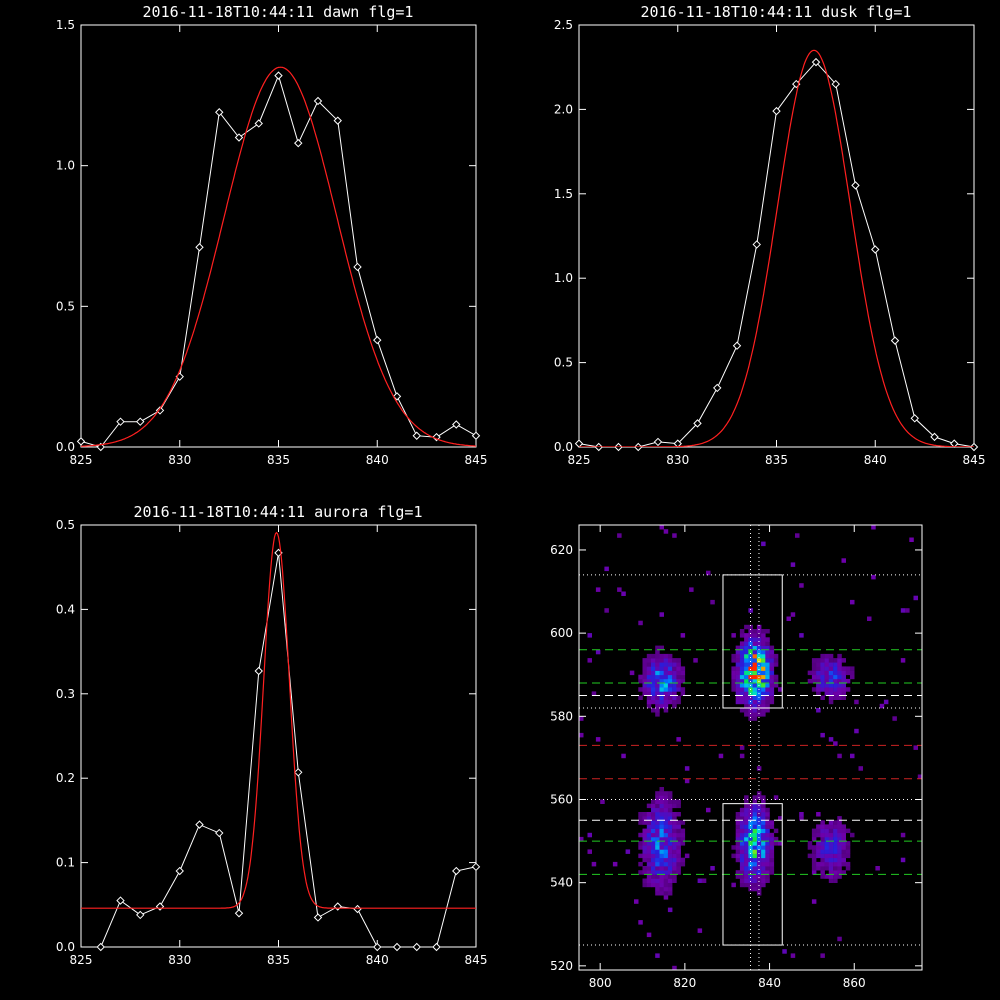 The height and width of the screenshot is (1000, 1000). Describe the element at coordinates (65, 778) in the screenshot. I see `aurora-y-tick-label: 0.2` at that location.